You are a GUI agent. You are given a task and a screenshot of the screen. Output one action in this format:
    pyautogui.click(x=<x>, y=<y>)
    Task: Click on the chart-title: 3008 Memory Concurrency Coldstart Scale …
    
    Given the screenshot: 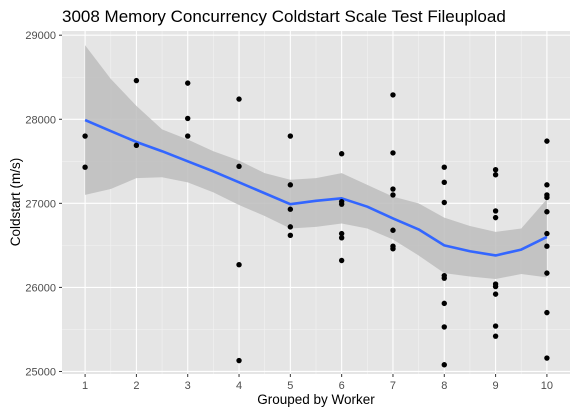 What is the action you would take?
    pyautogui.click(x=284, y=16)
    